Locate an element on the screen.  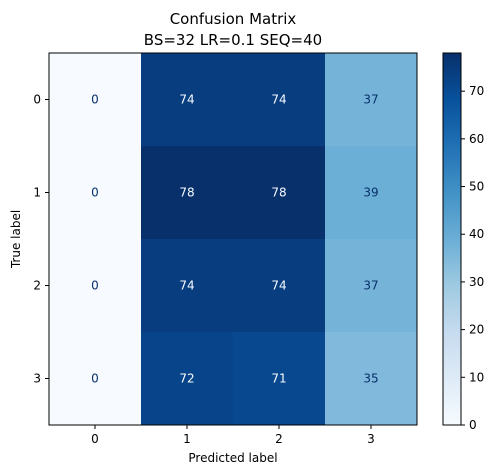
cell-value-r1-c1: 78 is located at coordinates (186, 193).